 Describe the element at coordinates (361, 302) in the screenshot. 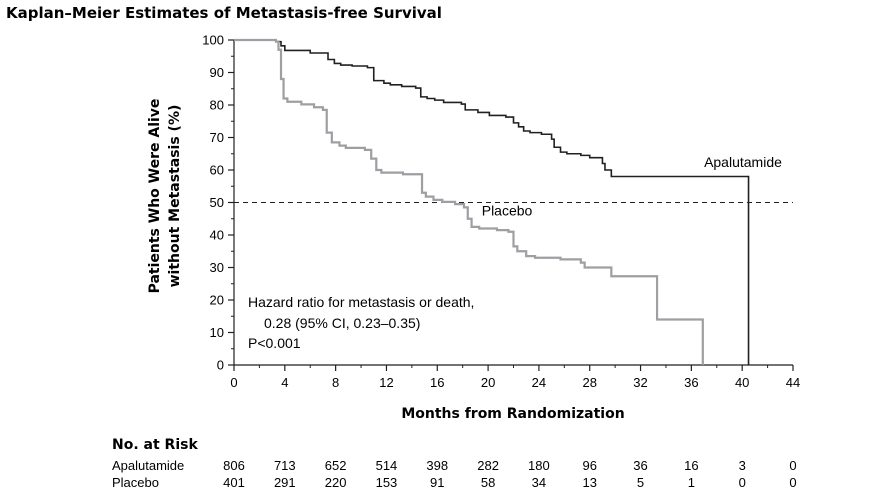

I see `annotation-line-1: Hazard ratio for metastasis or death,` at that location.